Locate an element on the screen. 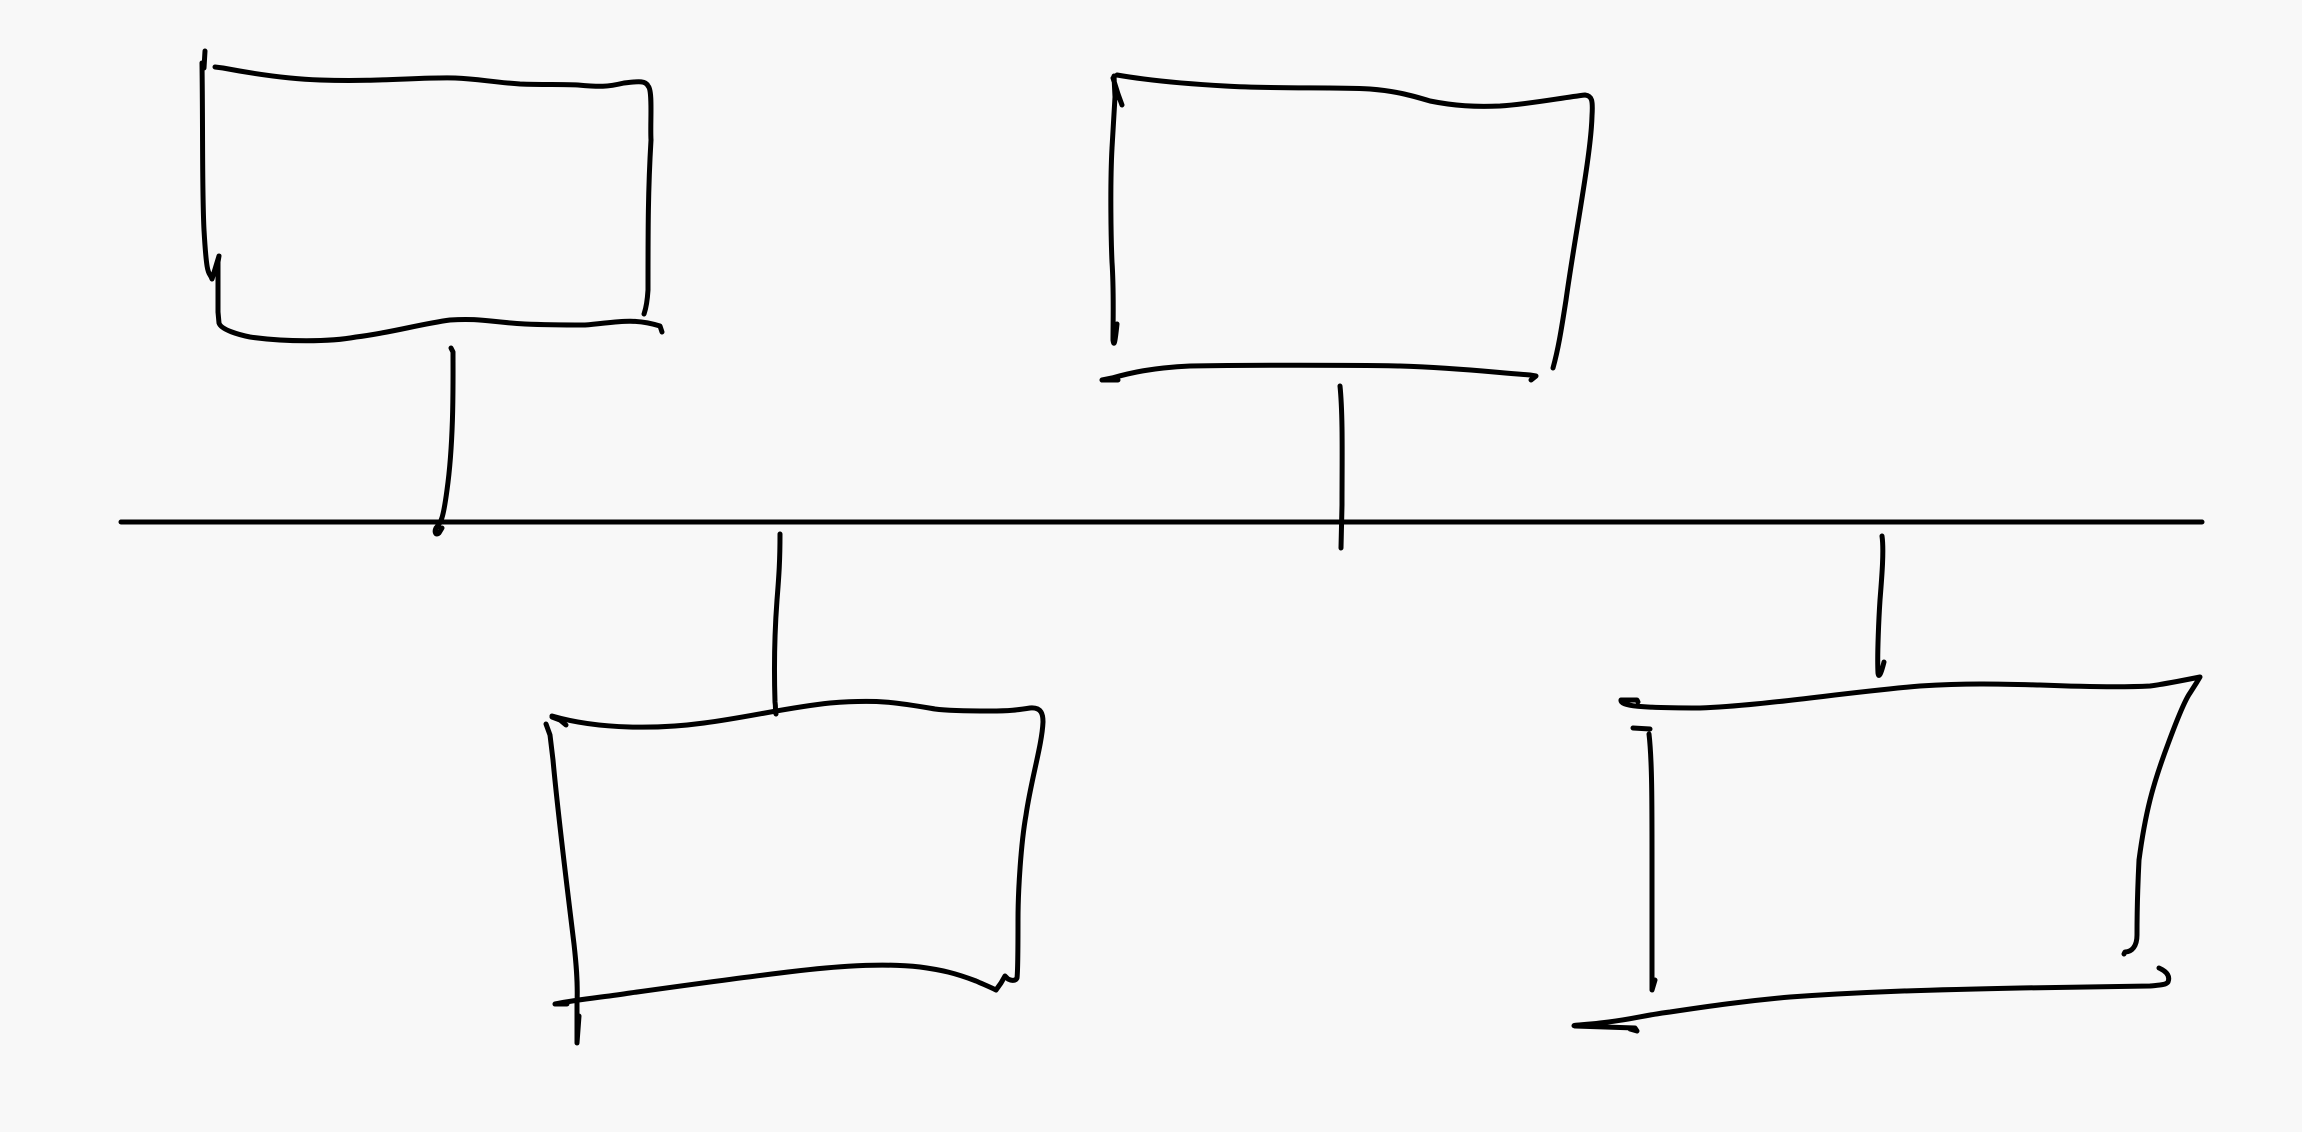 This screenshot has height=1132, width=2302. node-top-left is located at coordinates (432, 292).